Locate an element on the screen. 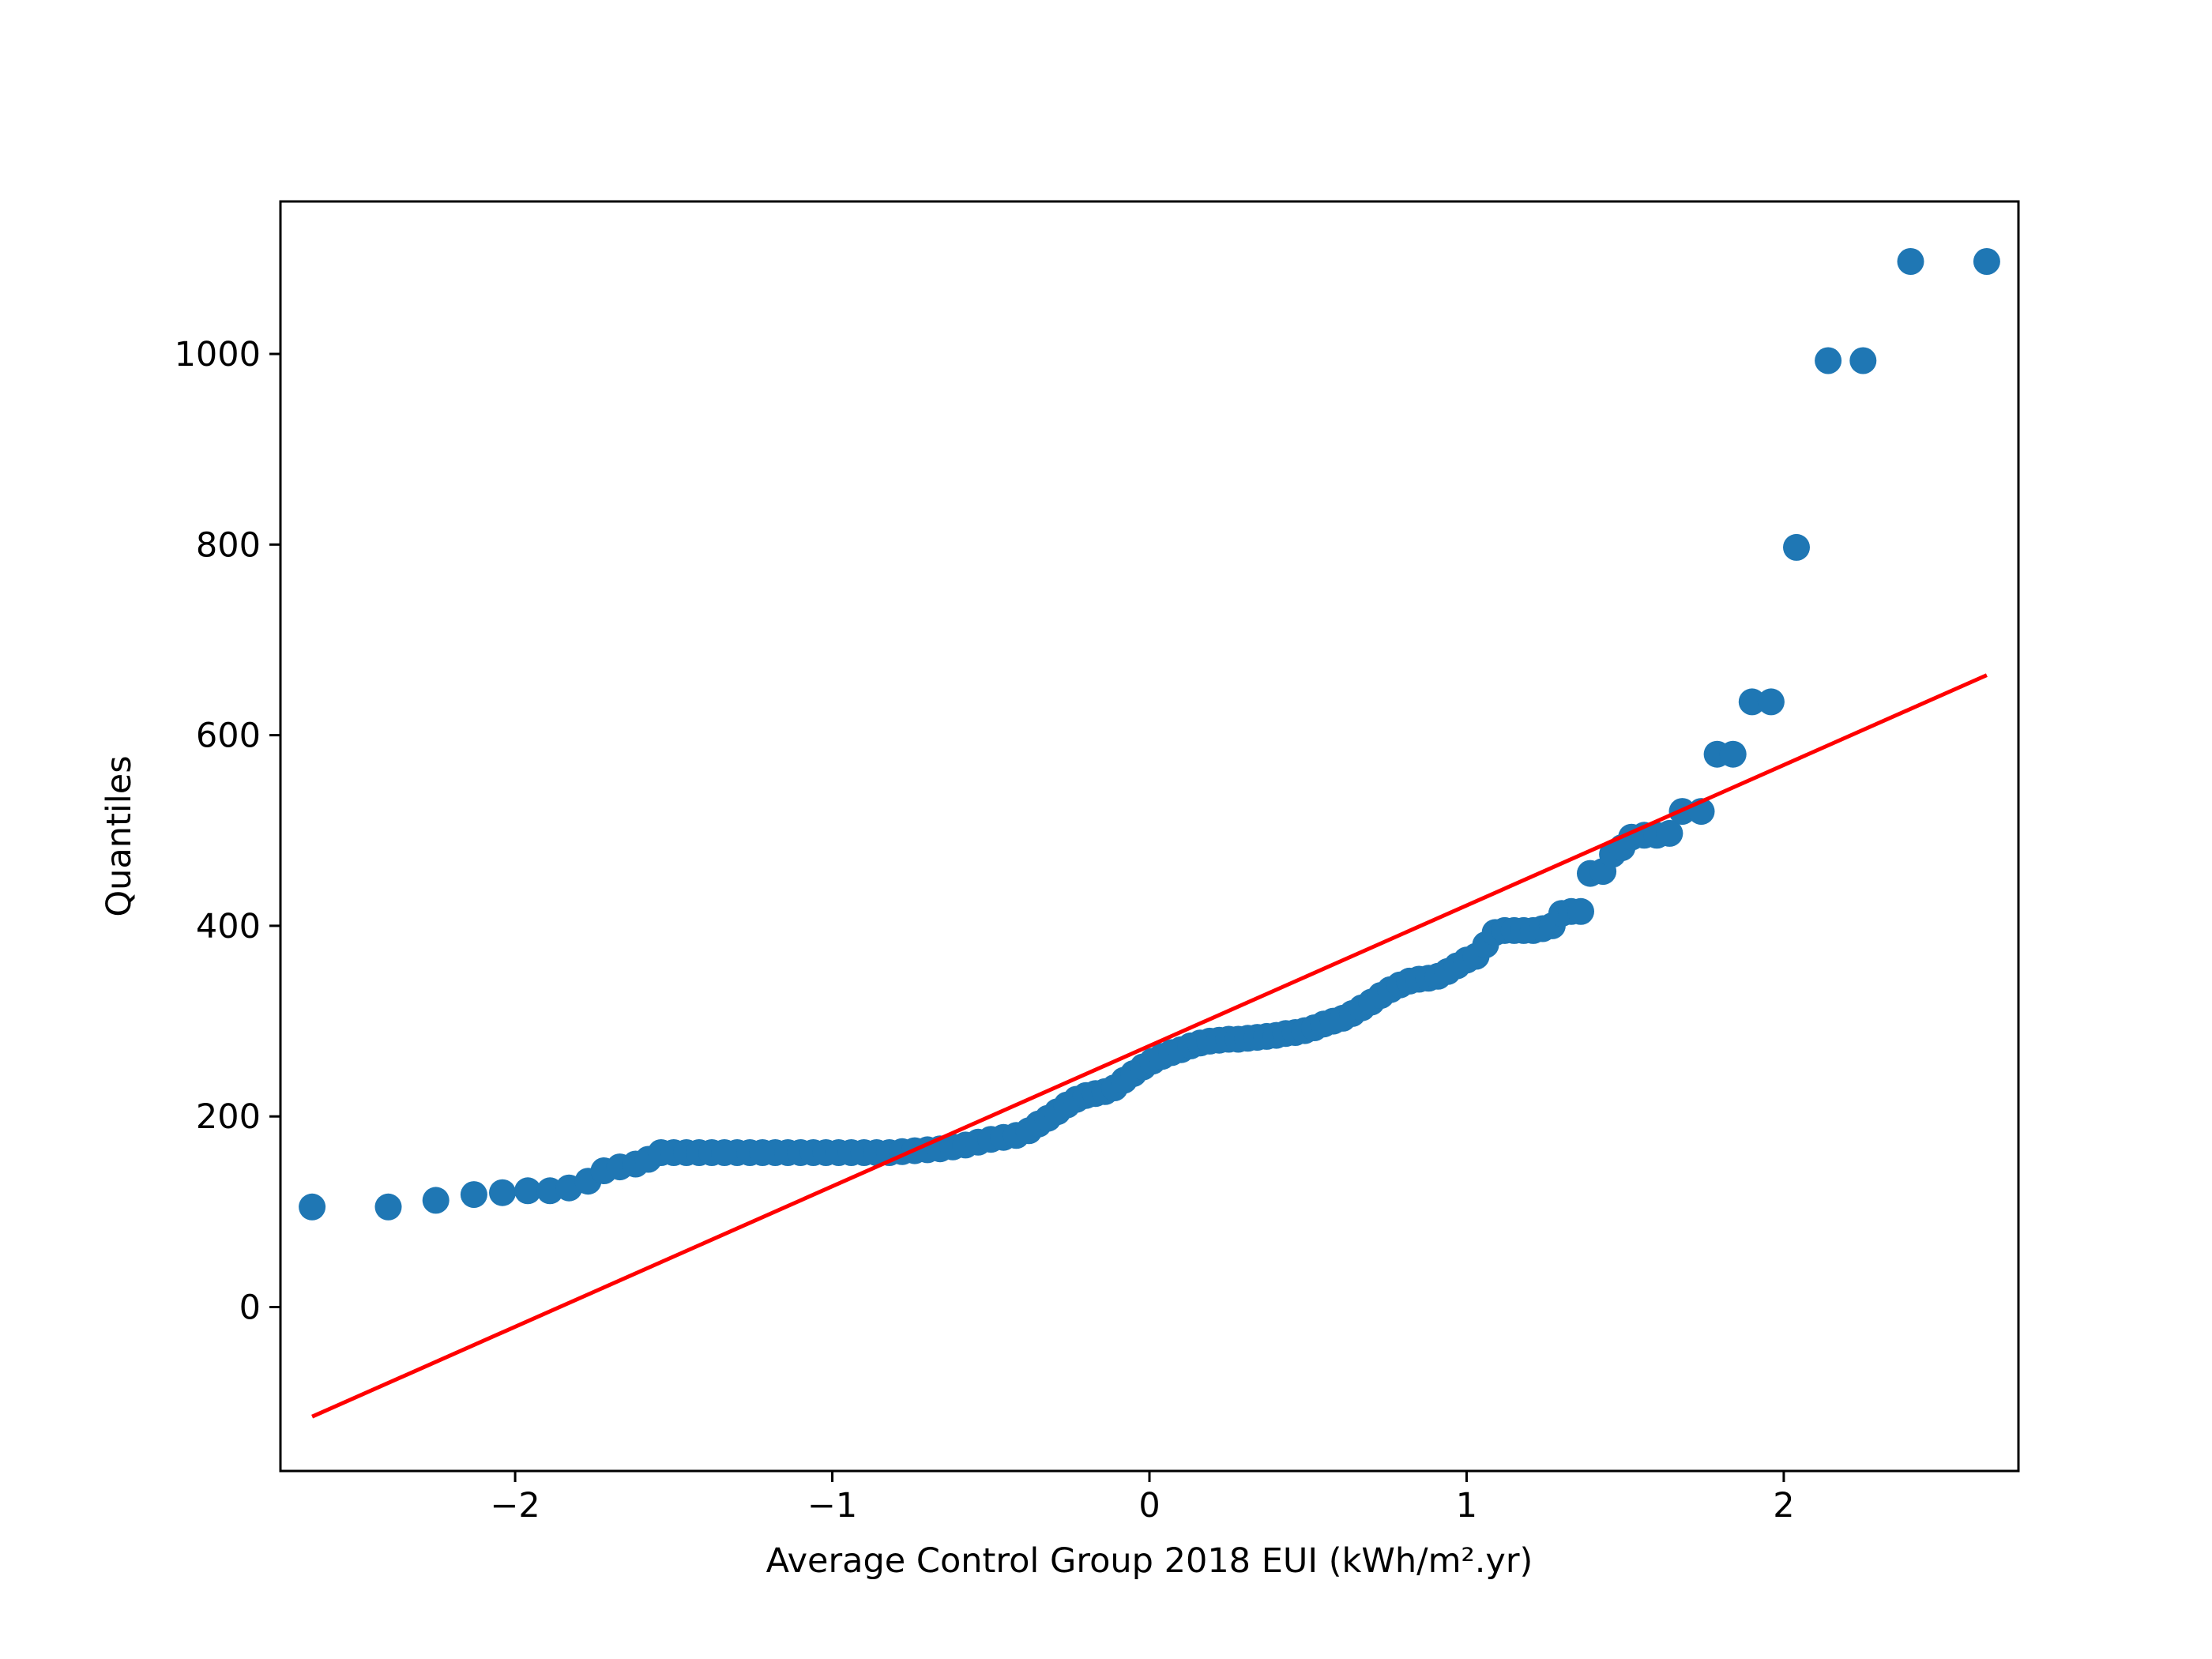  x-tick-label: 1 is located at coordinates (1467, 1506).